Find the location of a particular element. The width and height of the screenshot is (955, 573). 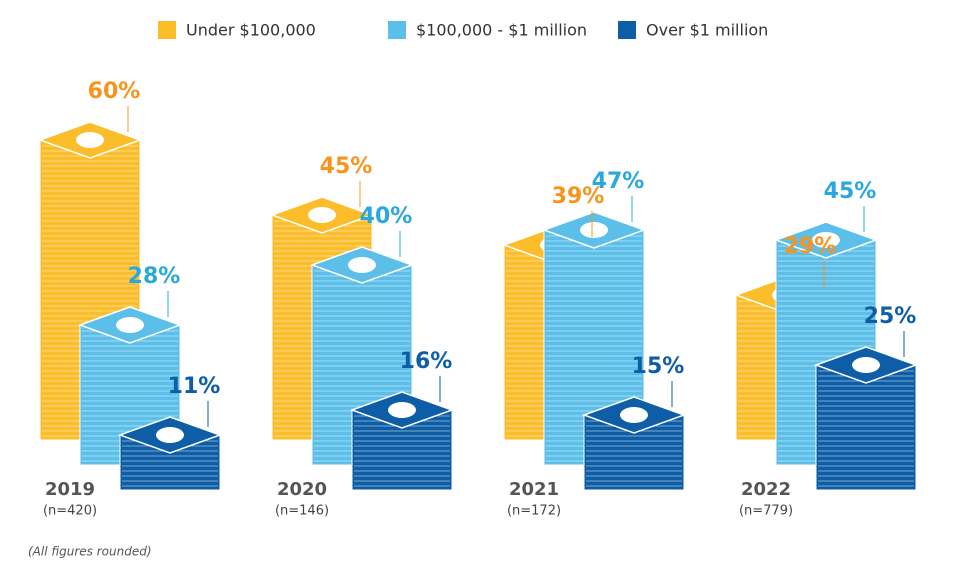

value-label: 39% is located at coordinates (578, 196).